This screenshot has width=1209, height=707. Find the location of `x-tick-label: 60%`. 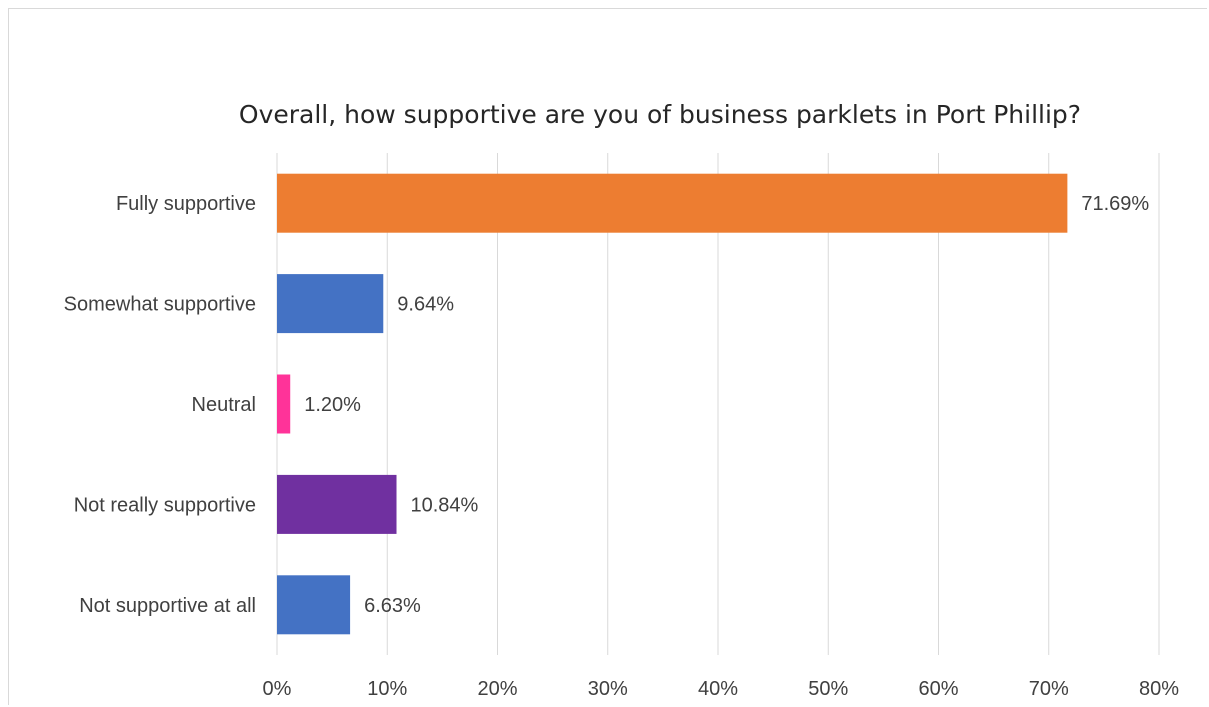

x-tick-label: 60% is located at coordinates (938, 689).